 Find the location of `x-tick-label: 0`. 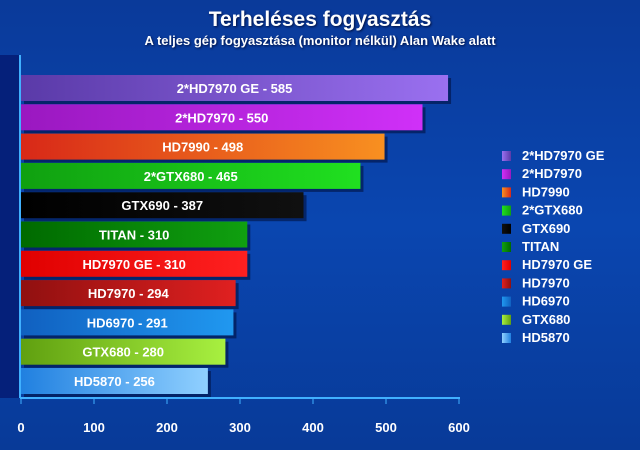

x-tick-label: 0 is located at coordinates (20, 427).